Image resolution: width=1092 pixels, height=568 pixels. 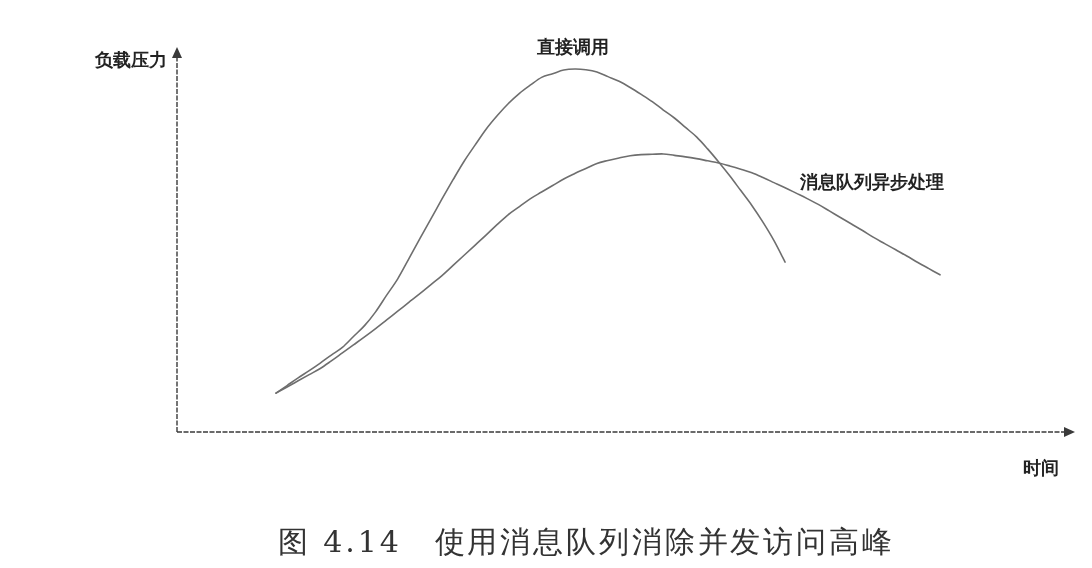 What do you see at coordinates (585, 541) in the screenshot?
I see `title: 图 4.14 使用消息队列消除并发访问高峰` at bounding box center [585, 541].